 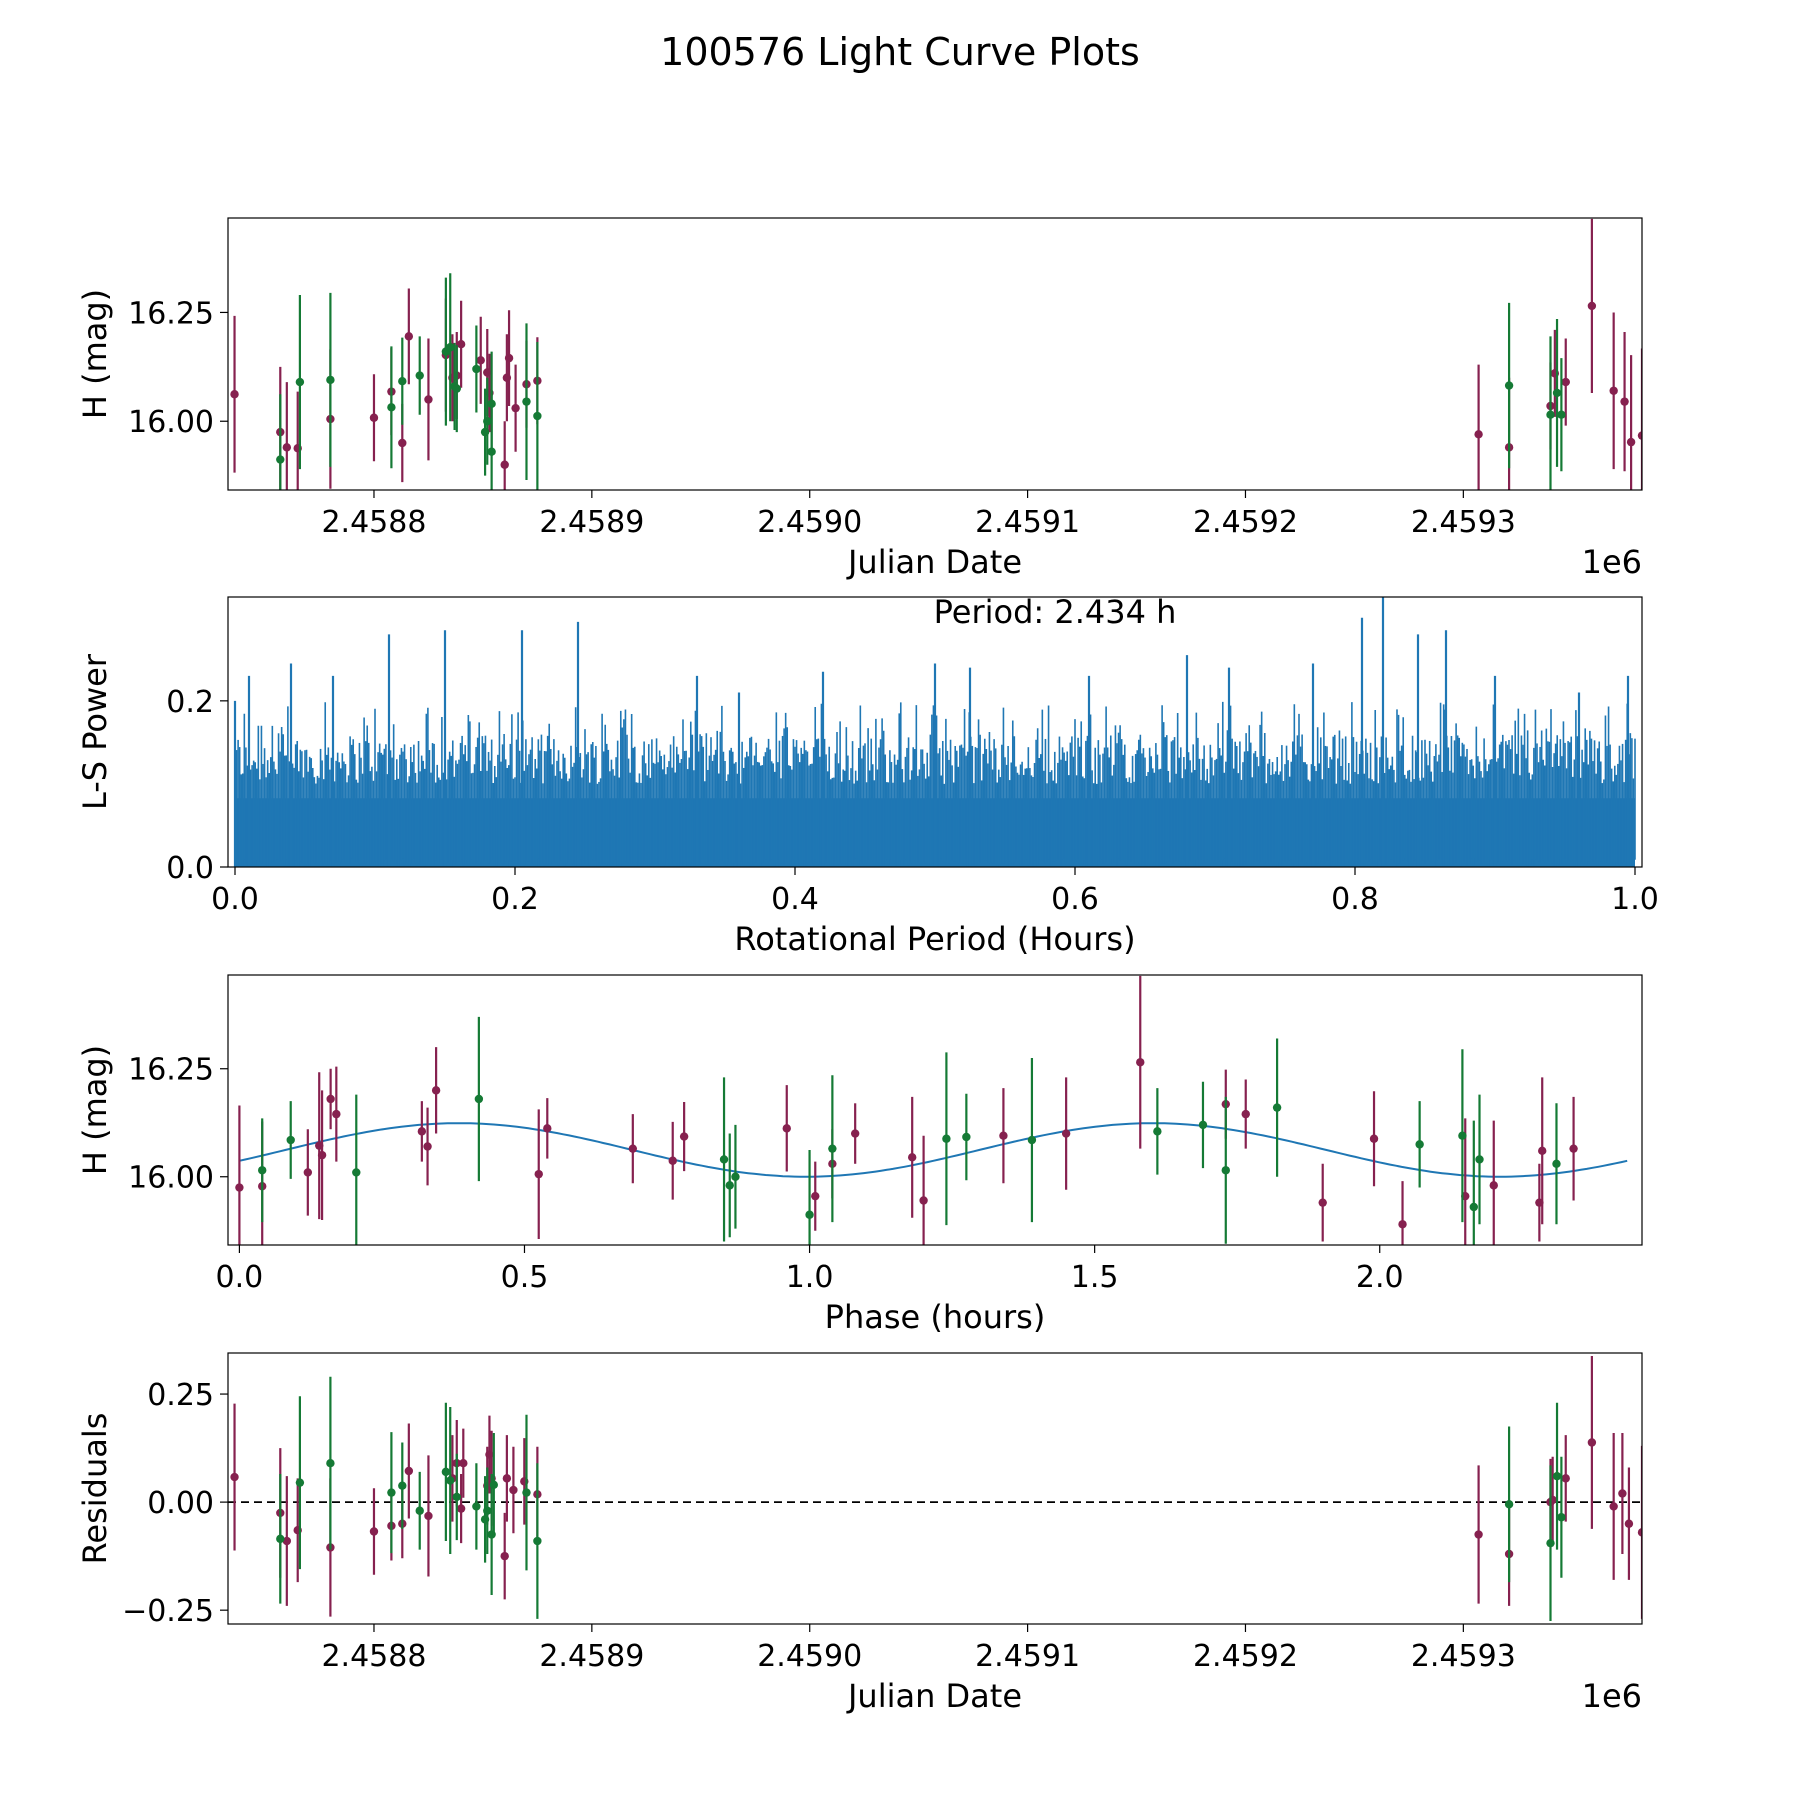 What do you see at coordinates (934, 939) in the screenshot?
I see `x-axis-label: Rotational Period (Hours)` at bounding box center [934, 939].